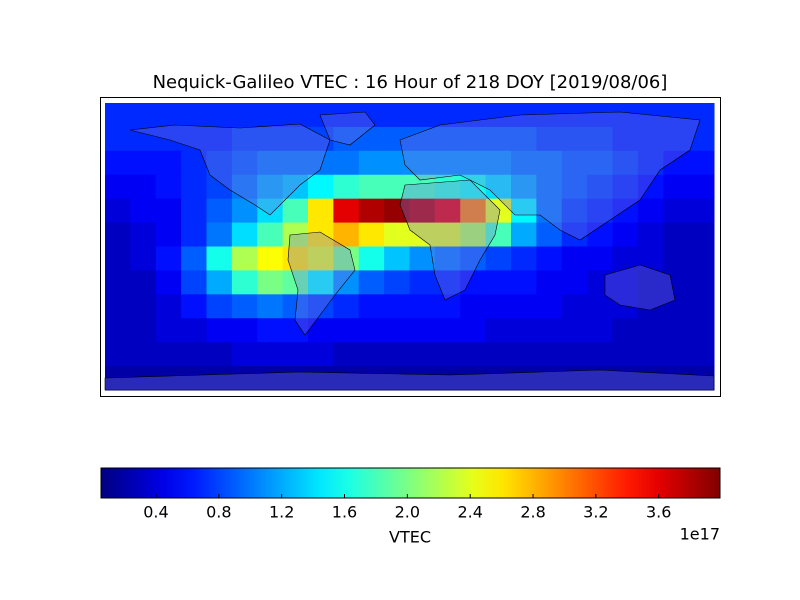 The width and height of the screenshot is (800, 600). Describe the element at coordinates (344, 512) in the screenshot. I see `colorbar-tick-label: 1.6` at that location.